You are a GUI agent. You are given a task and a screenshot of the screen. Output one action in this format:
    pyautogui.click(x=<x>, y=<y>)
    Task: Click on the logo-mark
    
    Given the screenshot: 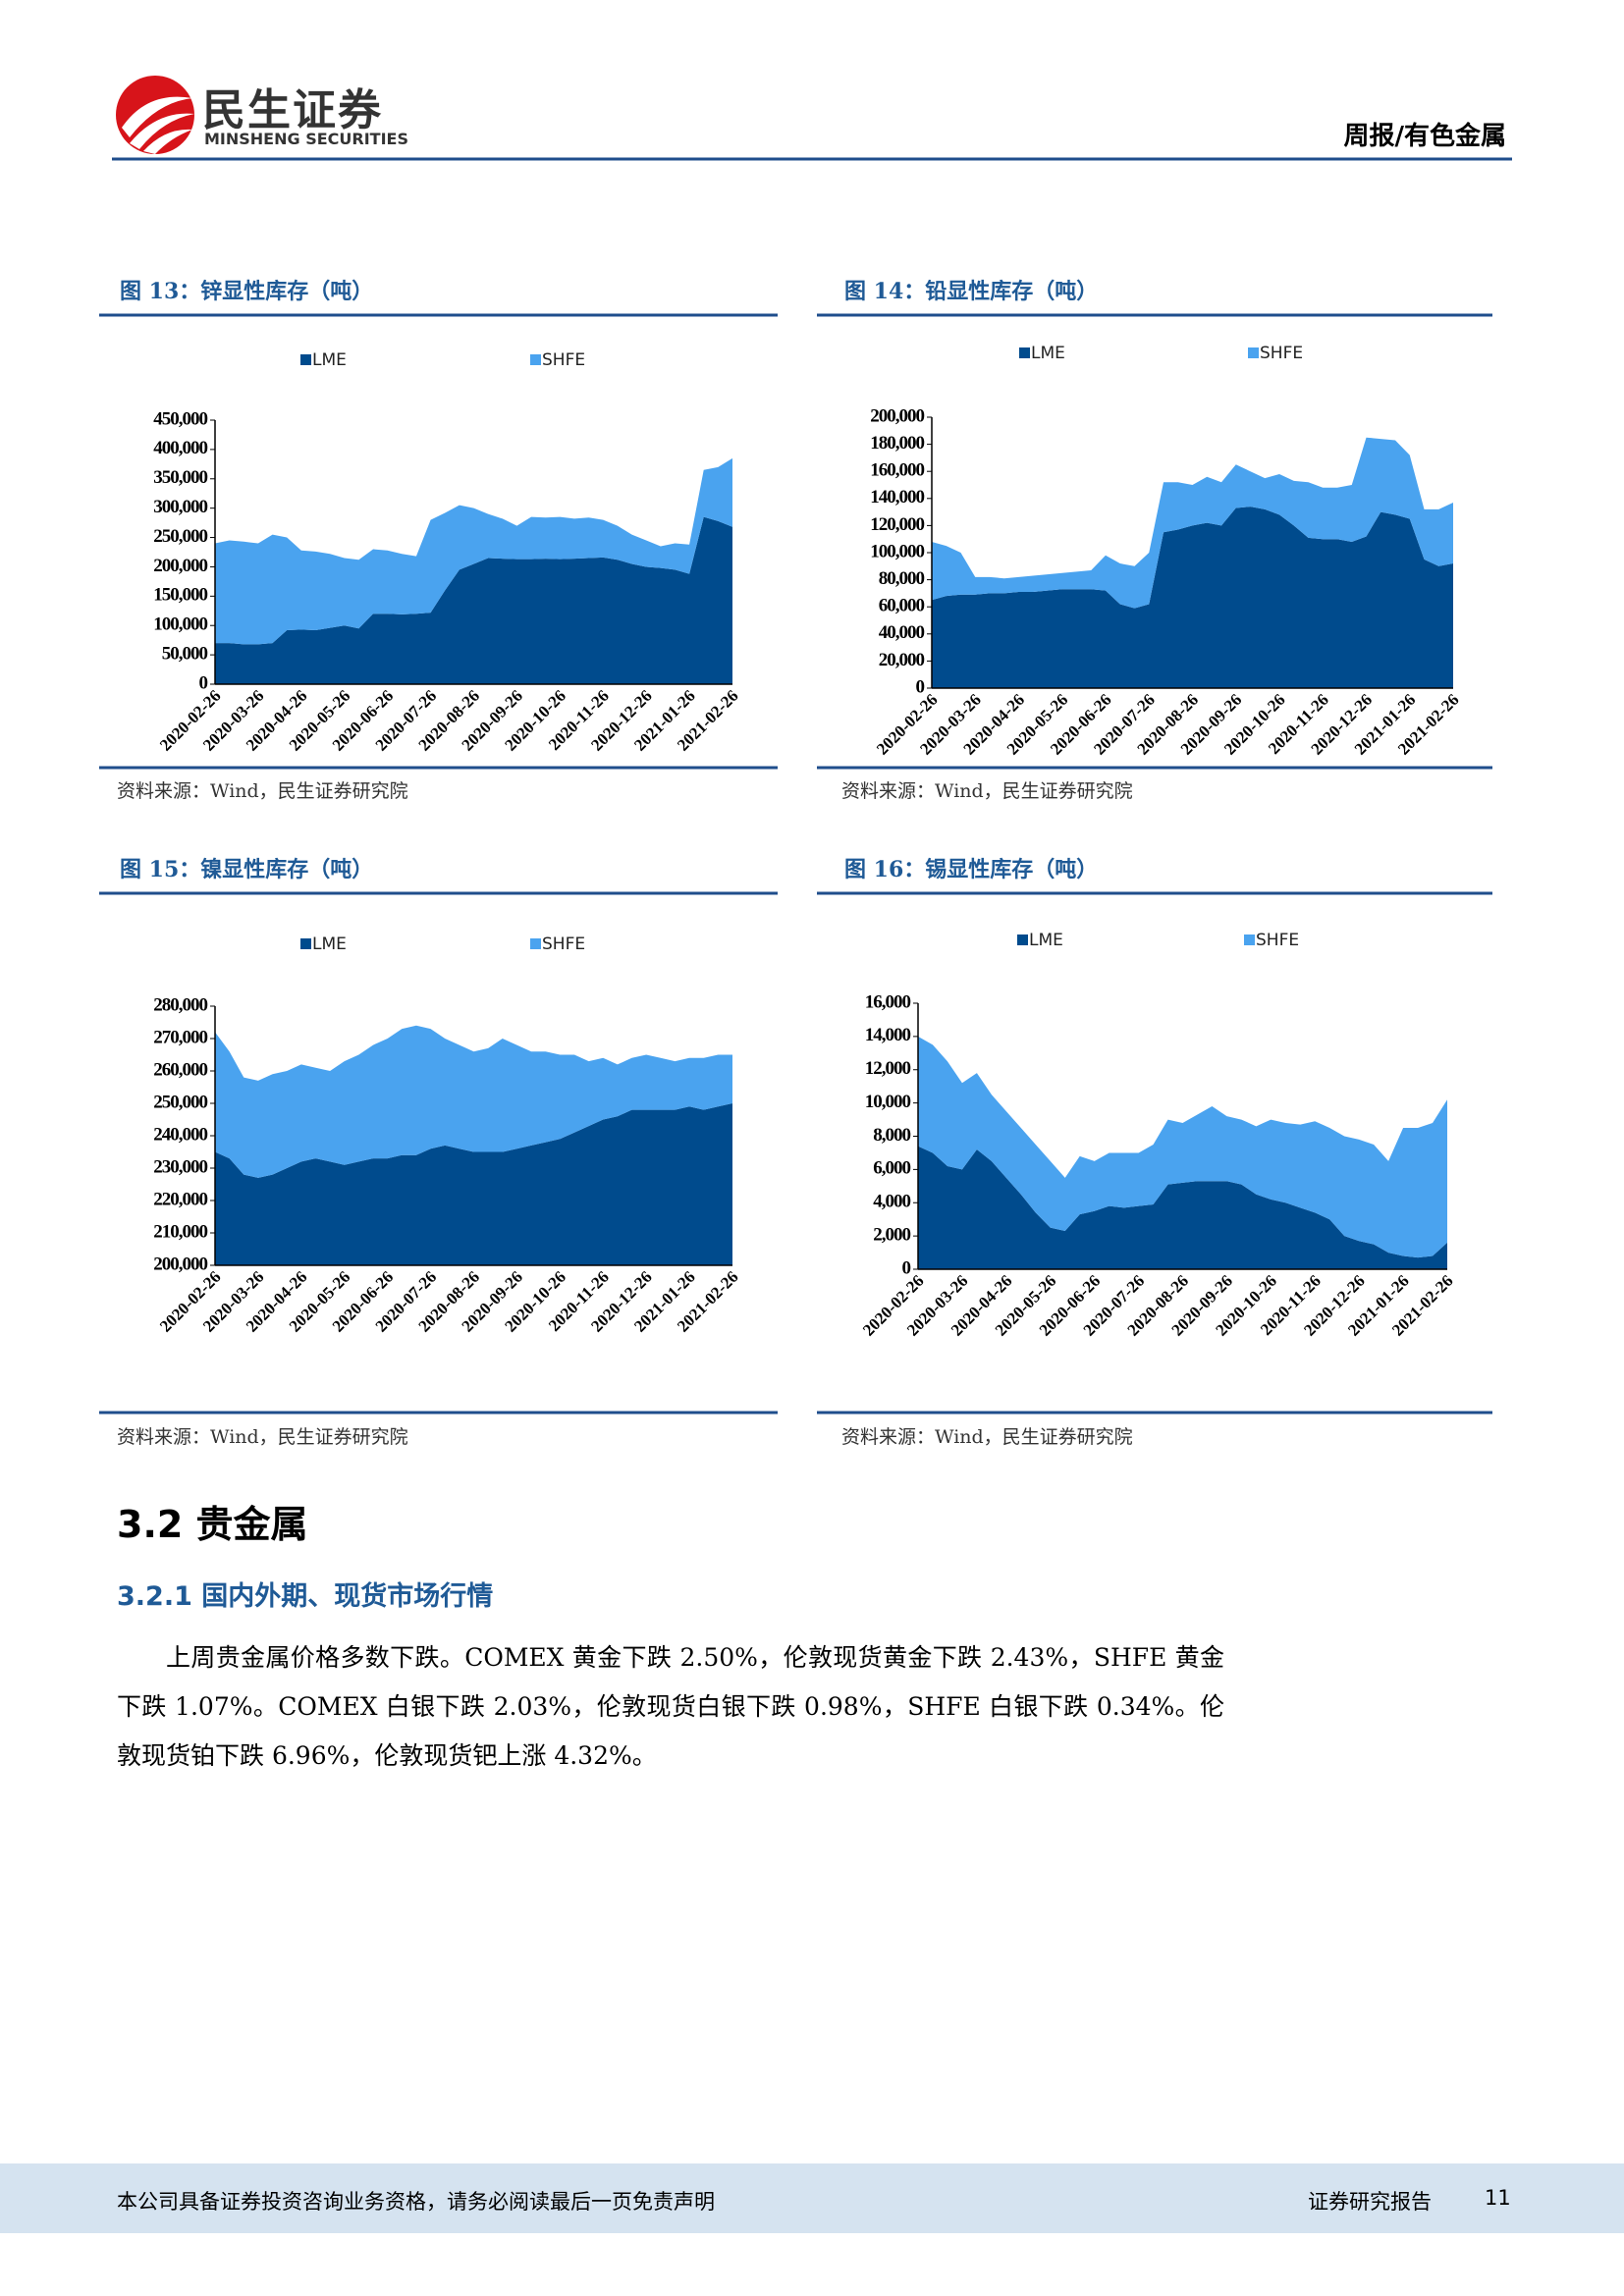 What is the action you would take?
    pyautogui.click(x=155, y=115)
    